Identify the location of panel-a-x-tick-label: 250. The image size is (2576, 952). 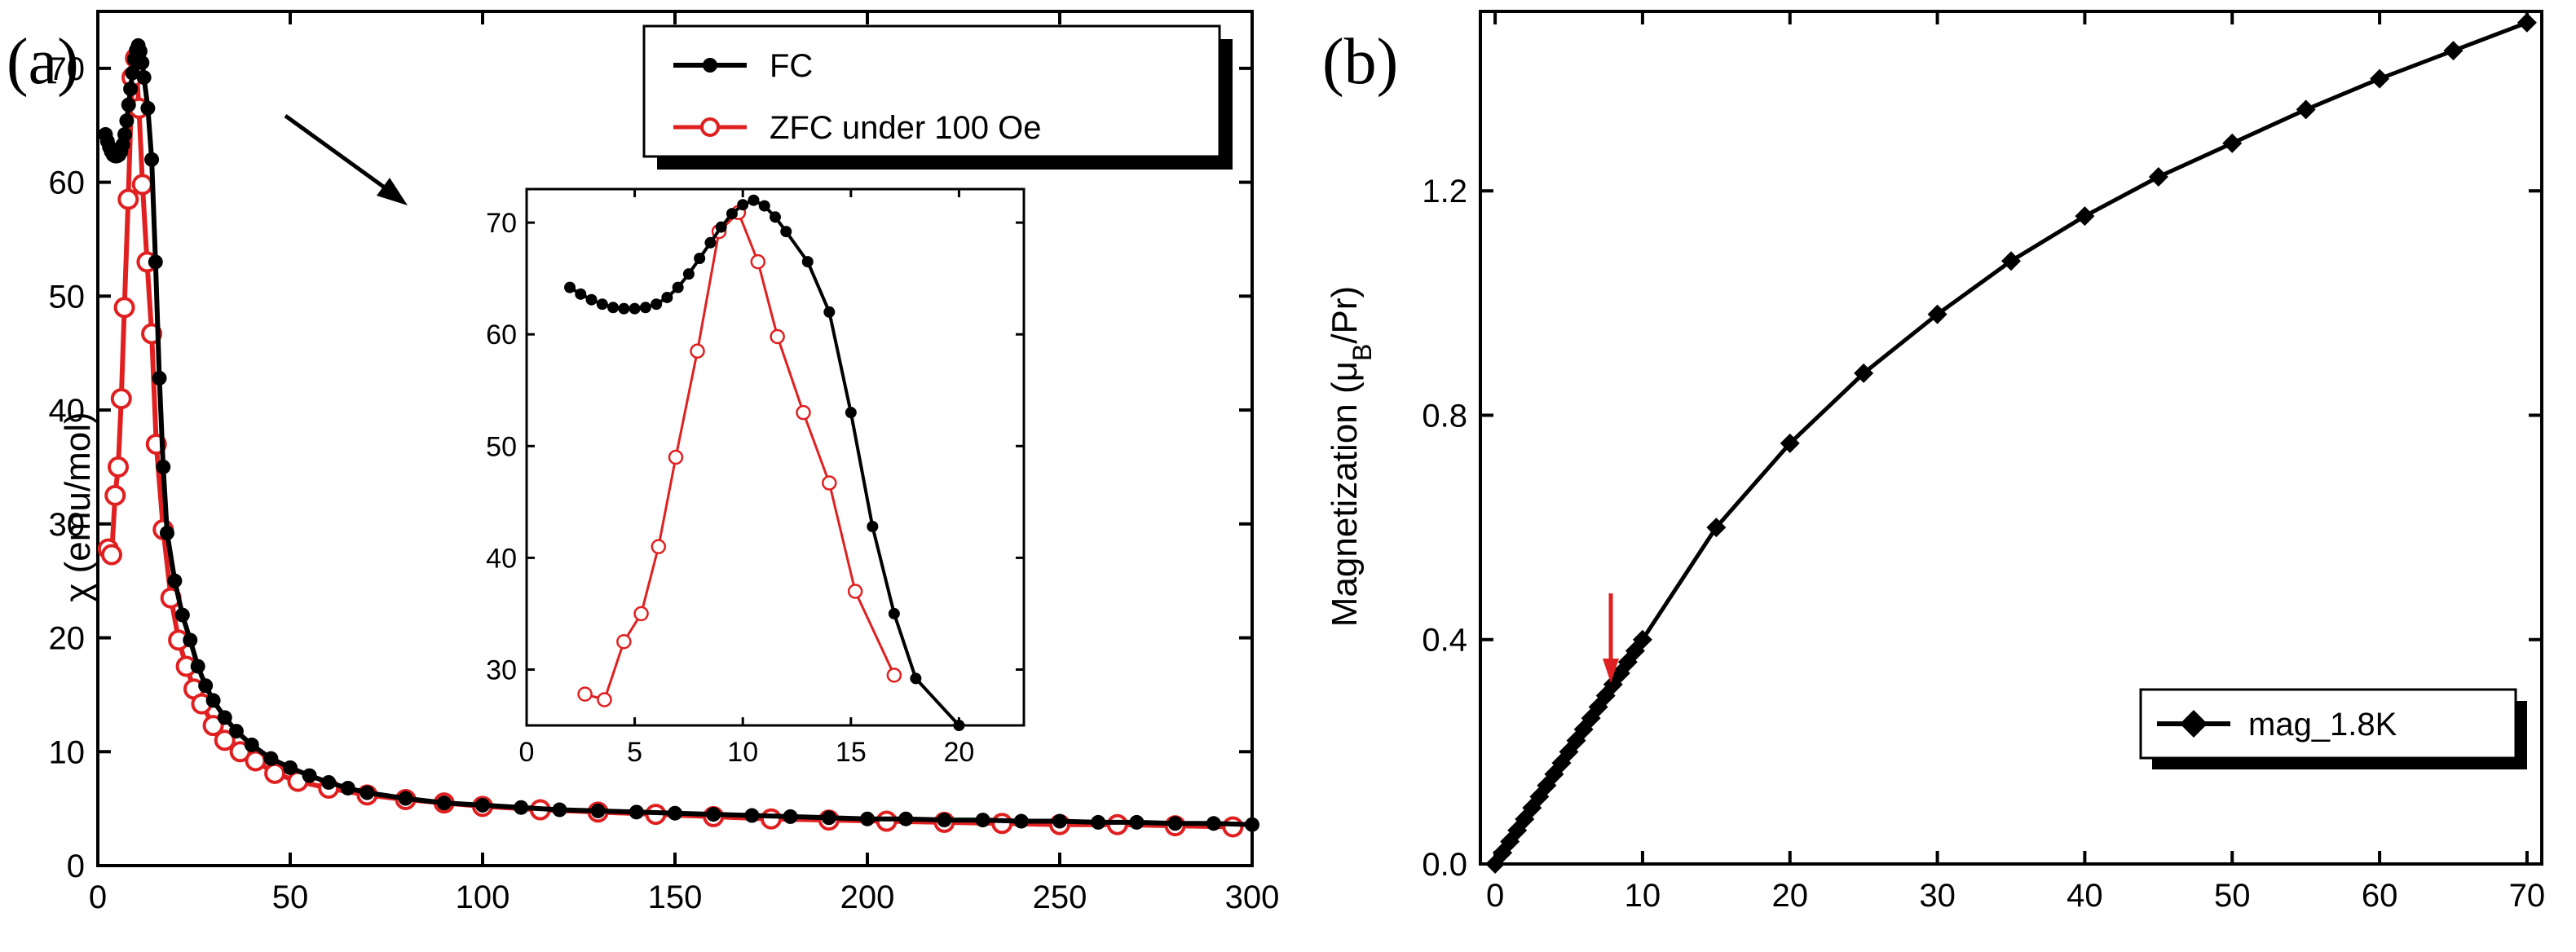
(1060, 897).